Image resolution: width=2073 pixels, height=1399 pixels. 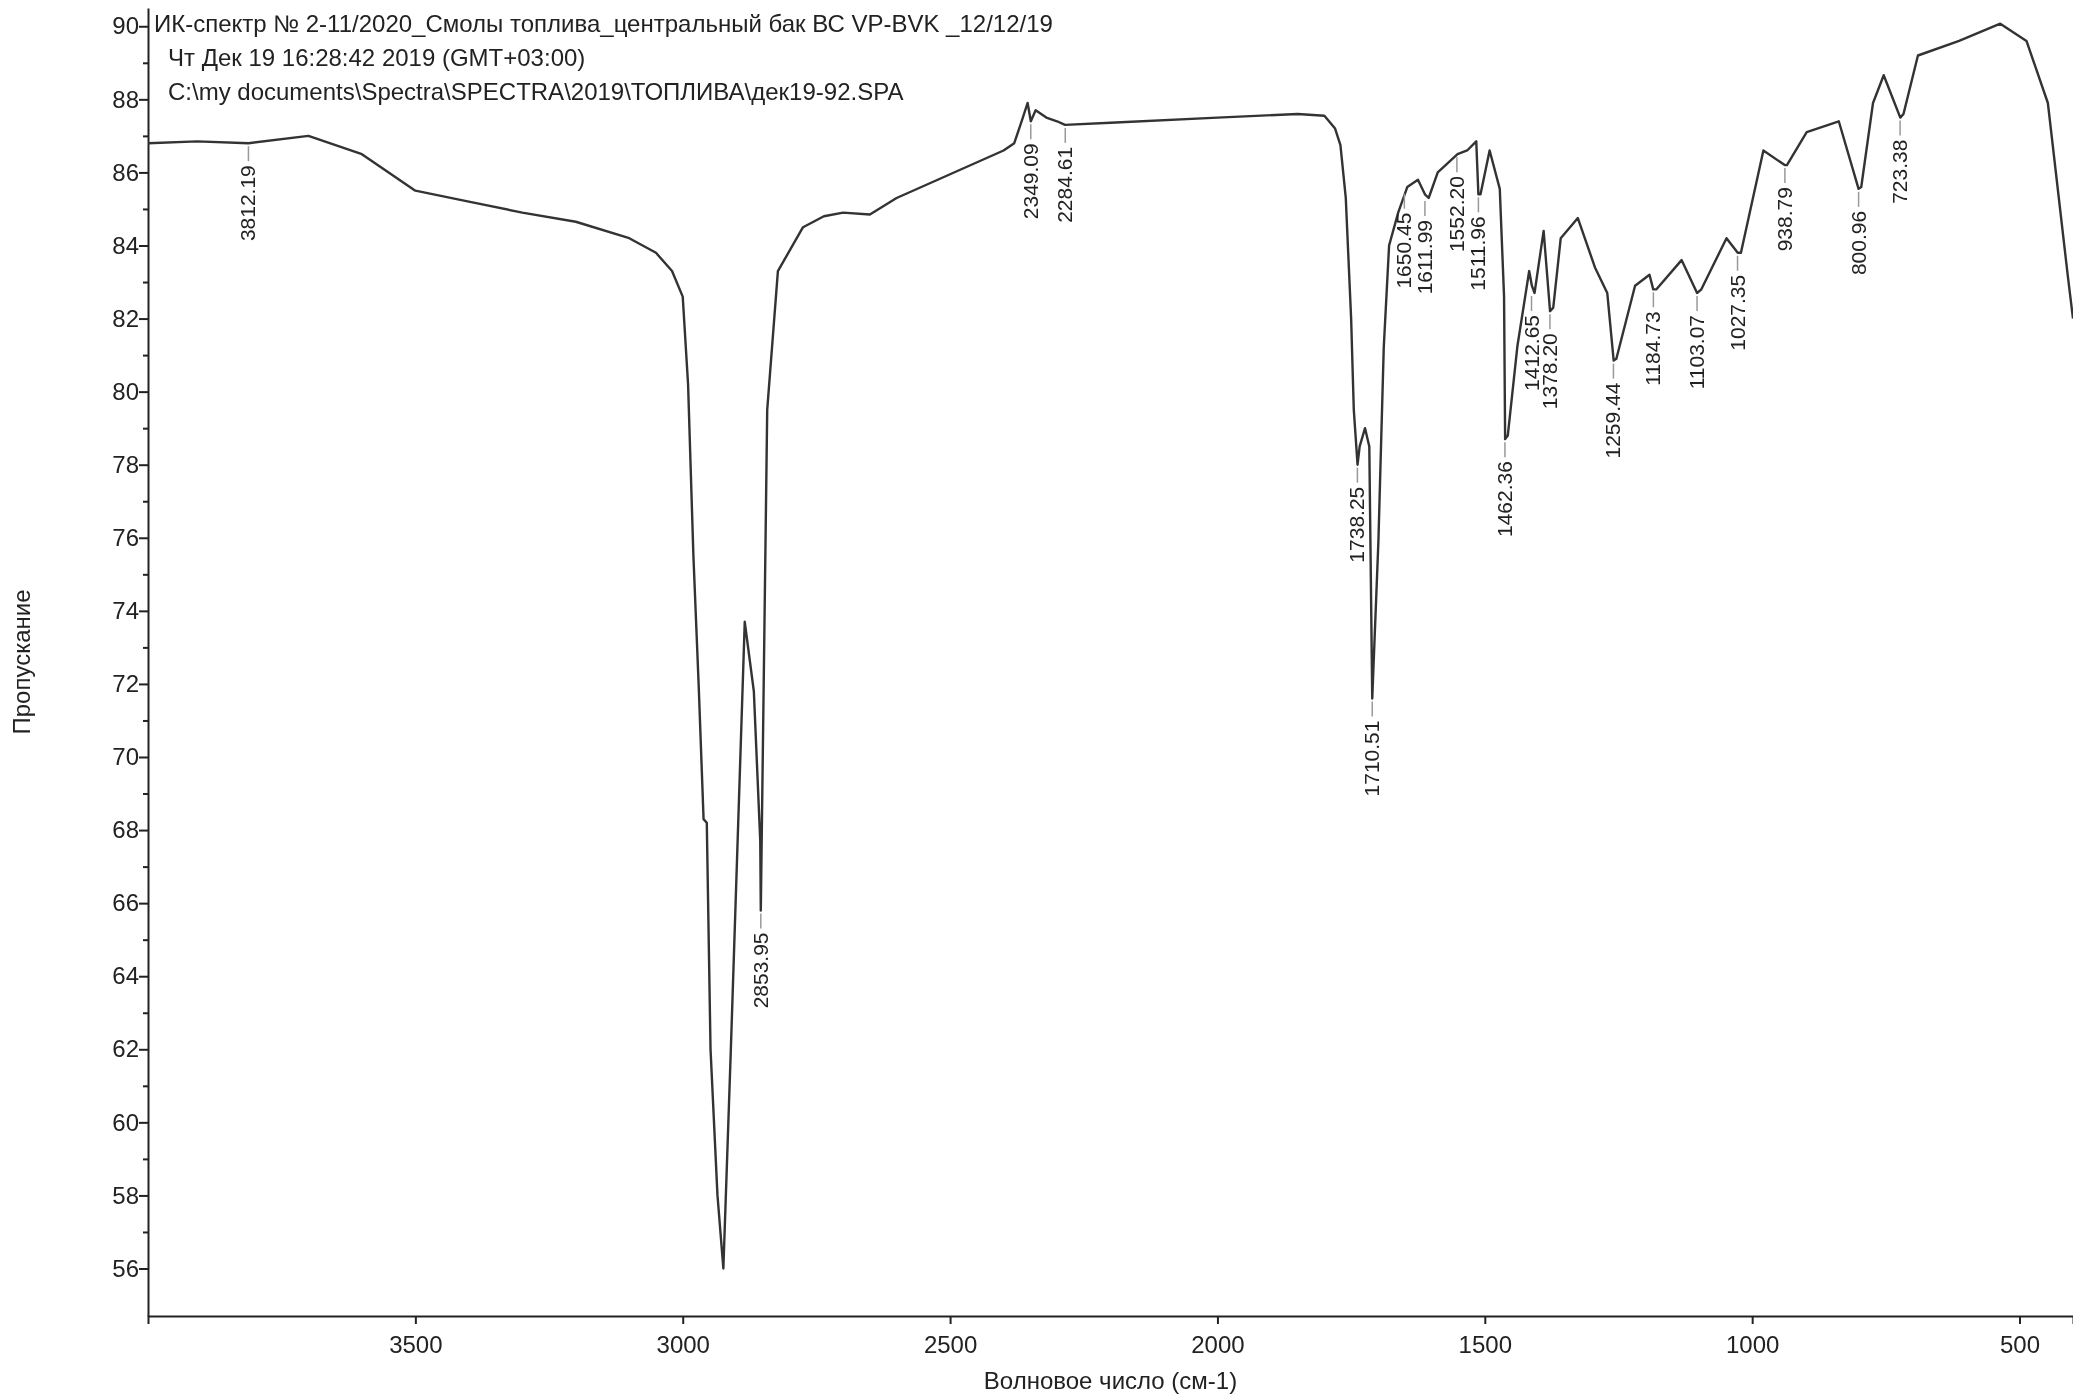 What do you see at coordinates (125, 1268) in the screenshot?
I see `y-tick-label: 56` at bounding box center [125, 1268].